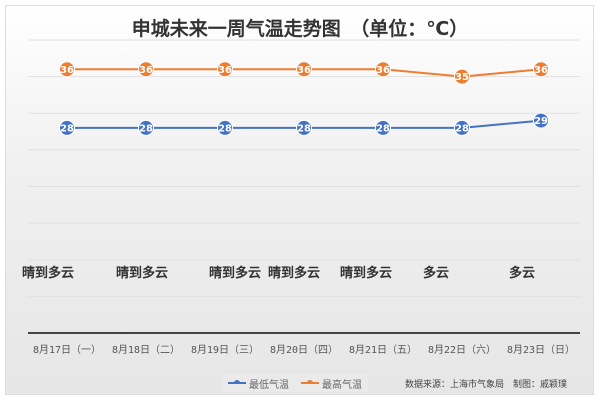 The height and width of the screenshot is (401, 600). I want to click on x-tick-label: 8月22日（六）, so click(462, 350).